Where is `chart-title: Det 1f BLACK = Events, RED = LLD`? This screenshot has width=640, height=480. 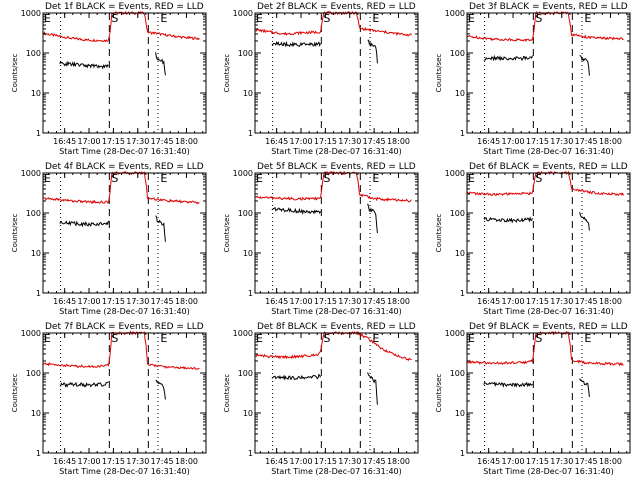
chart-title: Det 1f BLACK = Events, RED = LLD is located at coordinates (124, 7).